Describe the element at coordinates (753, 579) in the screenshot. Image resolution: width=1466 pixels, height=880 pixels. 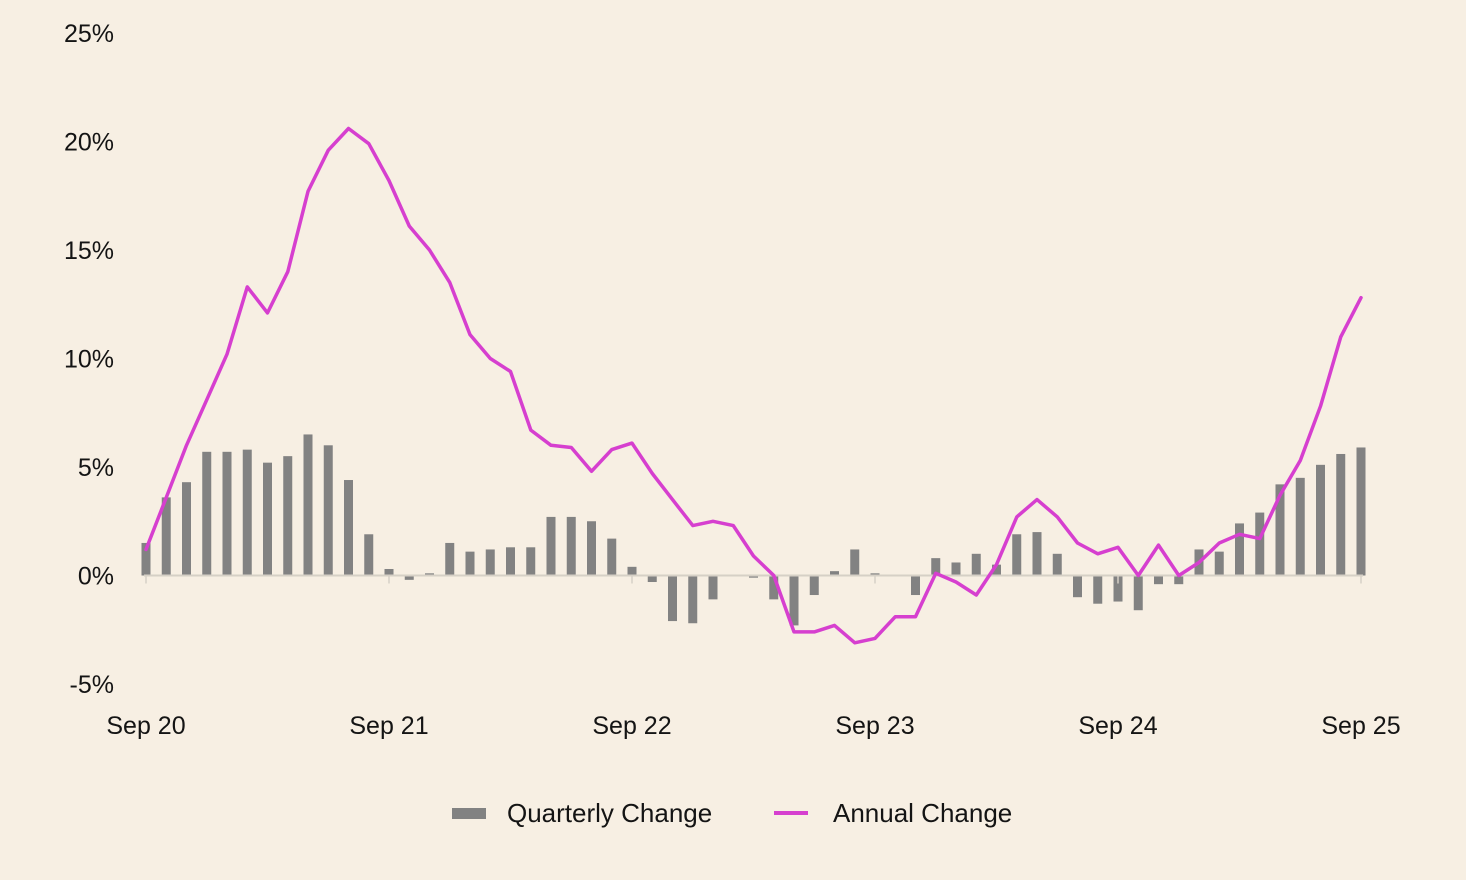
I see `x-axis` at that location.